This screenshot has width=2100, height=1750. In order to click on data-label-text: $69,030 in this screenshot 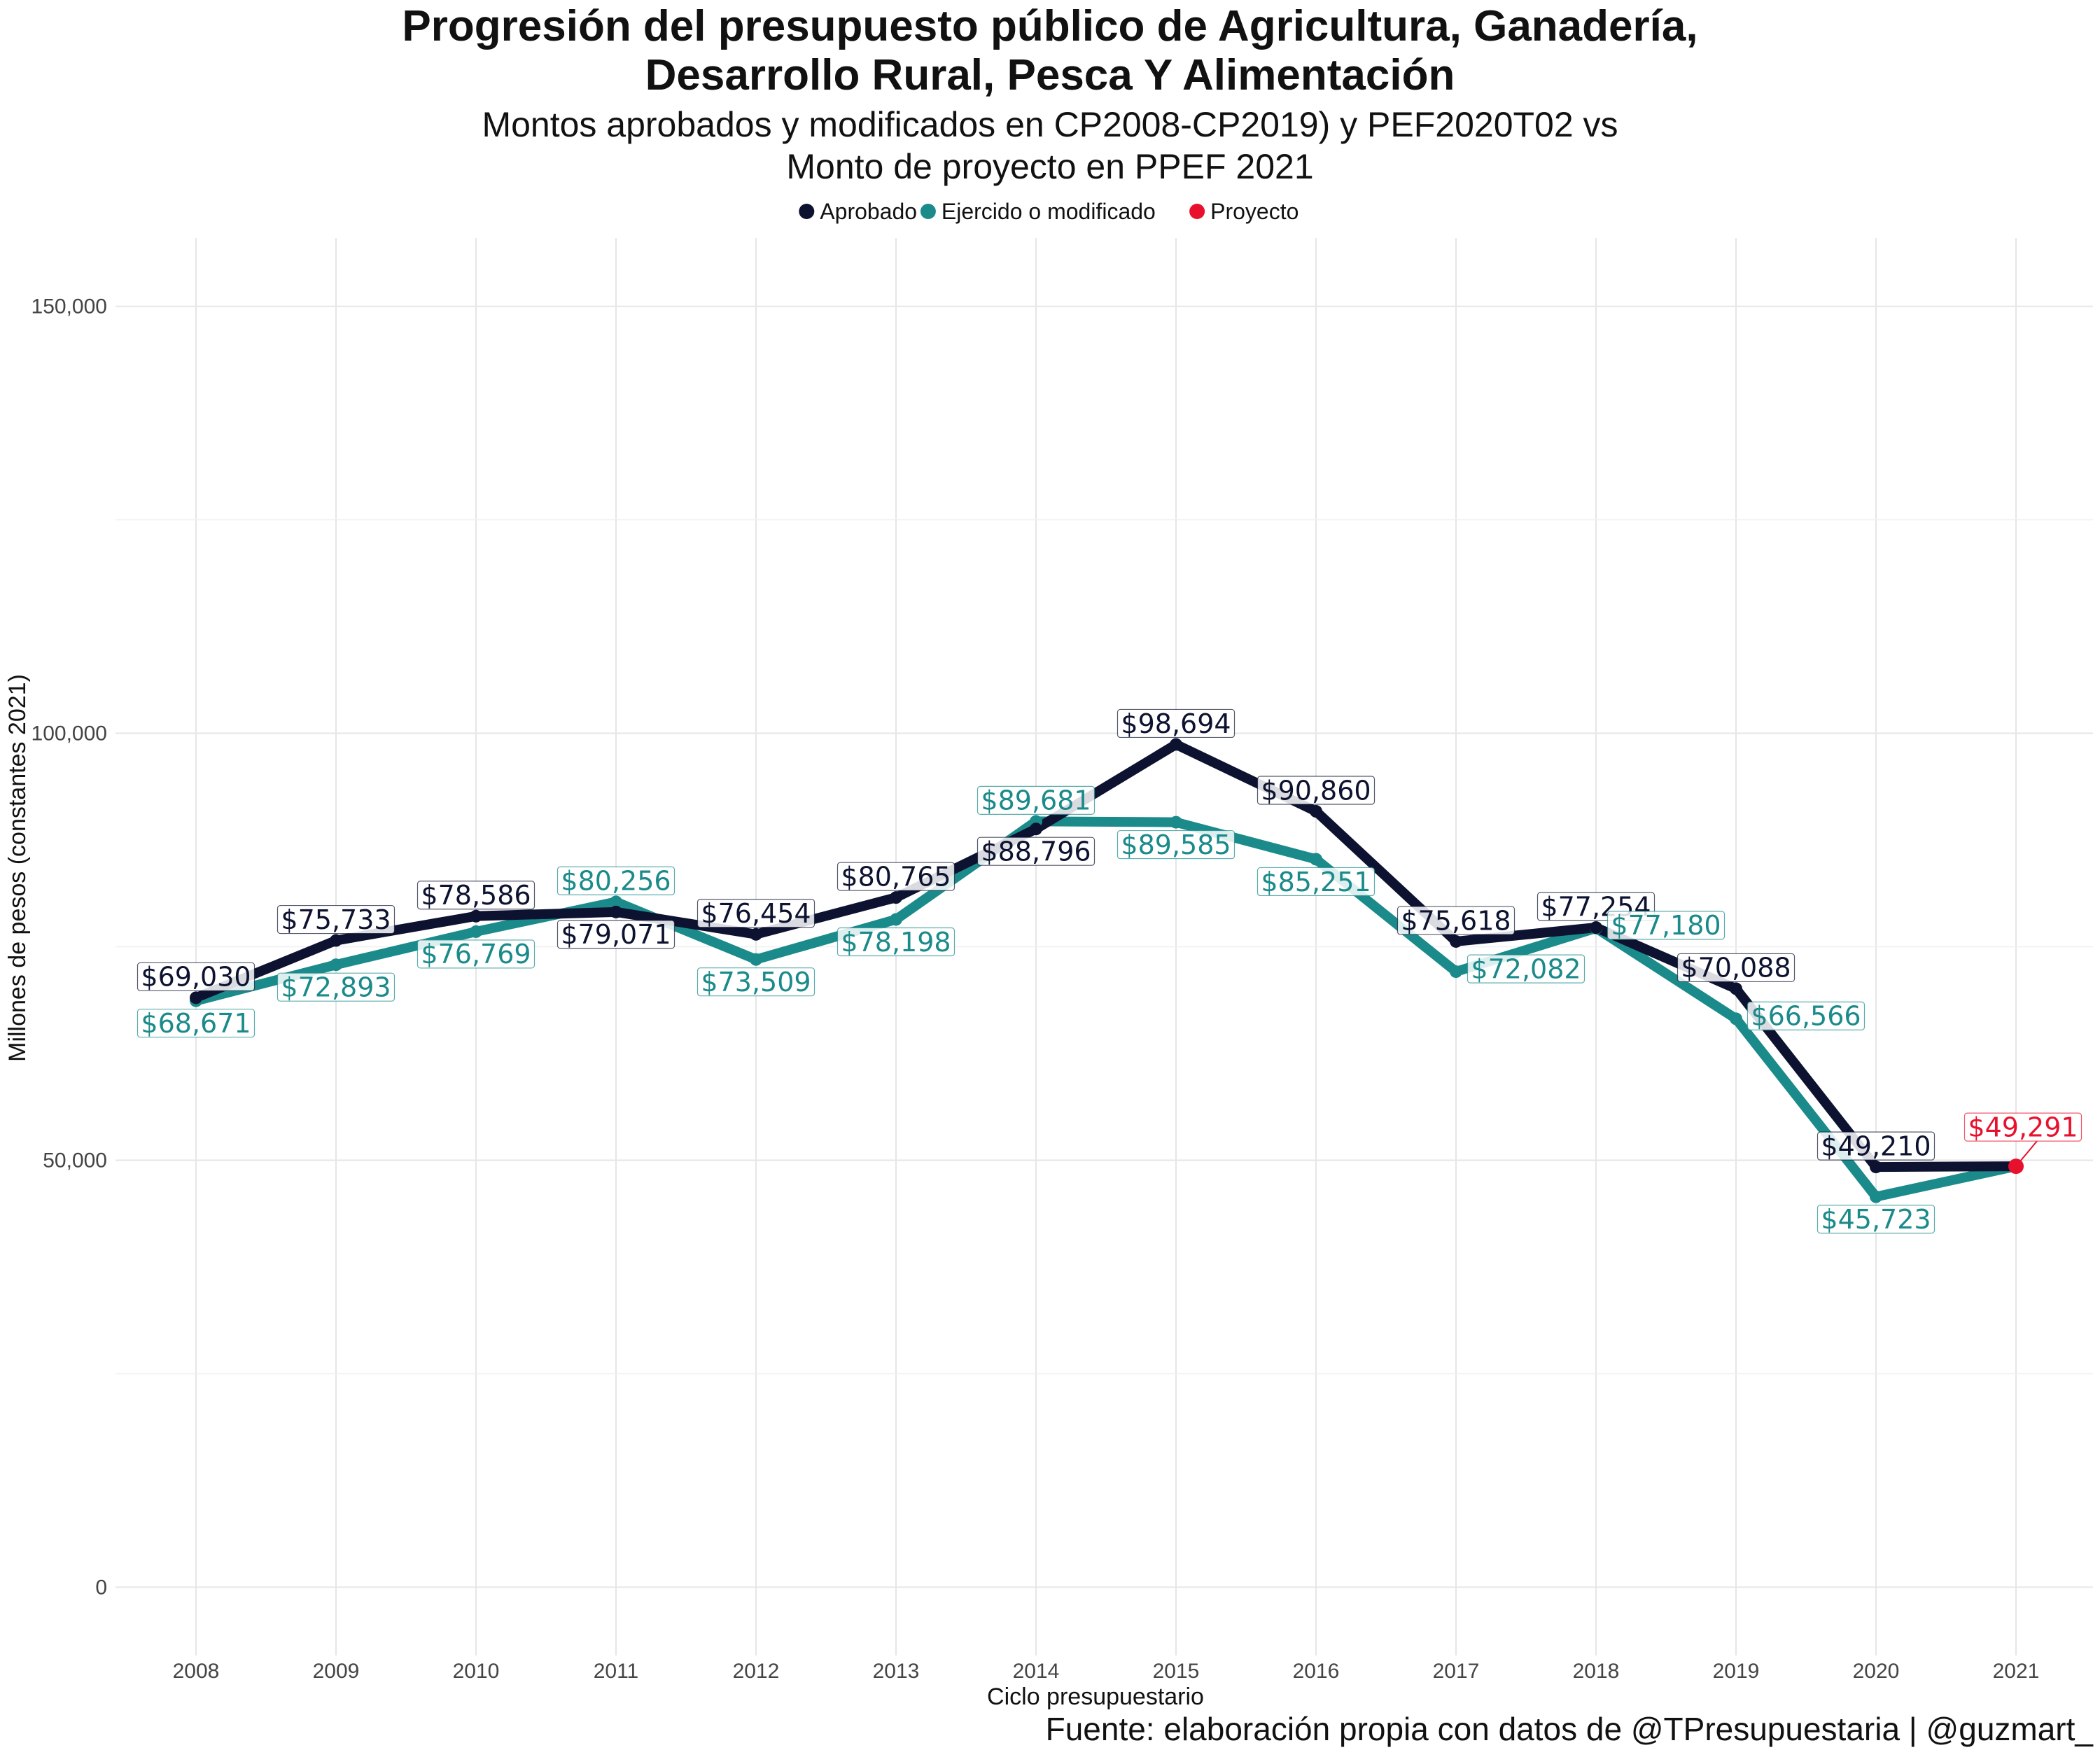, I will do `click(196, 977)`.